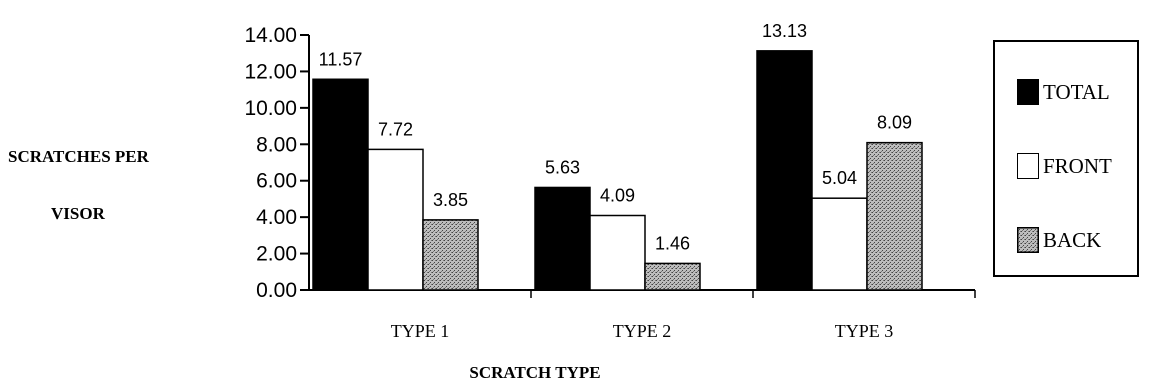  I want to click on y-tick-label: 0.00, so click(276, 290).